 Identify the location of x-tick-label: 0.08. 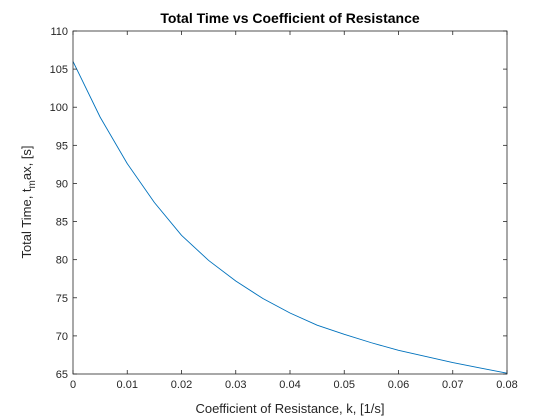
(506, 385).